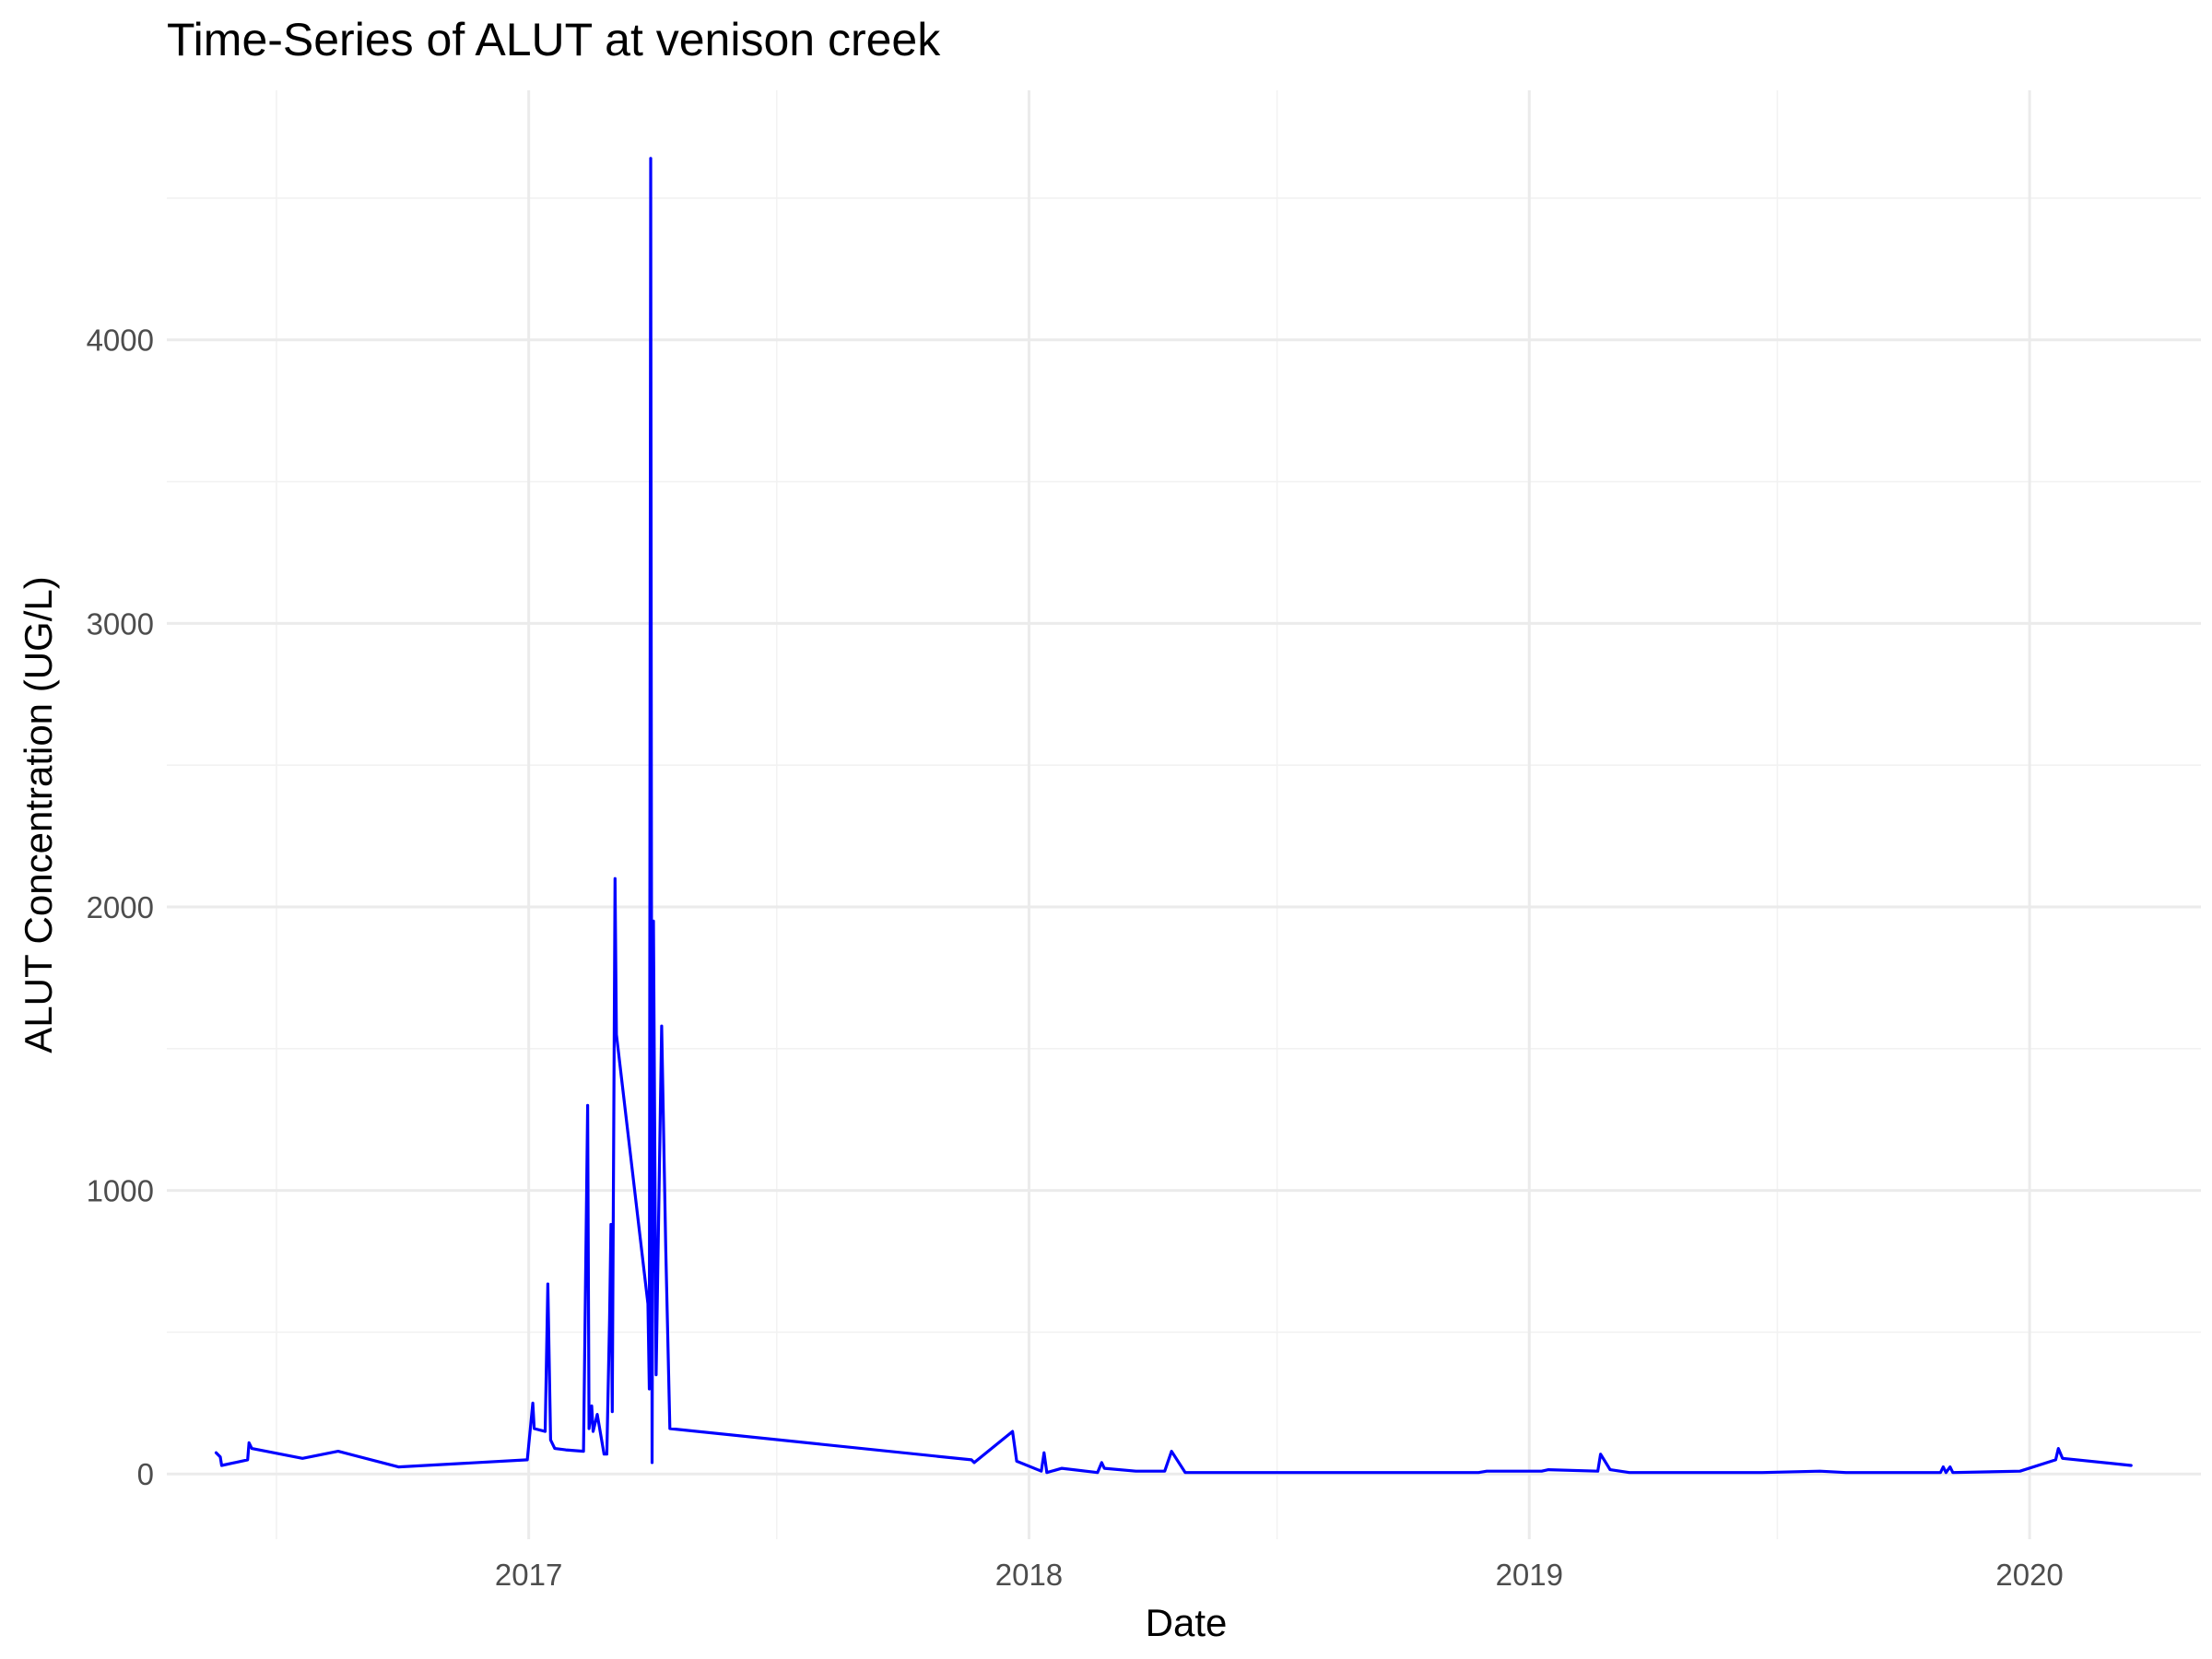 This screenshot has width=2212, height=1659. Describe the element at coordinates (120, 341) in the screenshot. I see `y-tick-label: 4000` at that location.